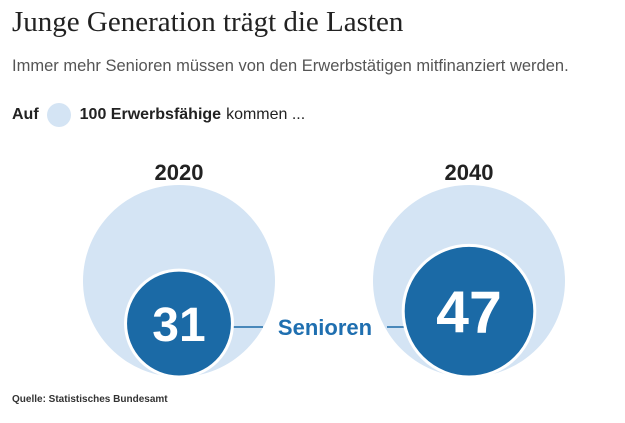 This screenshot has width=625, height=423. I want to click on legend-label: 100 Erwerbsfähige, so click(150, 114).